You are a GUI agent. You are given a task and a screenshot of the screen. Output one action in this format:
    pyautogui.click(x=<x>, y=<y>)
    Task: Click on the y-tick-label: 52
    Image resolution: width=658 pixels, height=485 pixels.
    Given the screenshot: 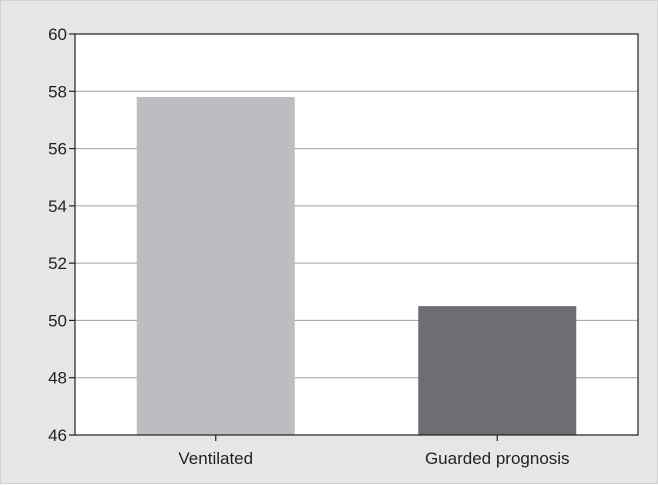 What is the action you would take?
    pyautogui.click(x=57, y=263)
    